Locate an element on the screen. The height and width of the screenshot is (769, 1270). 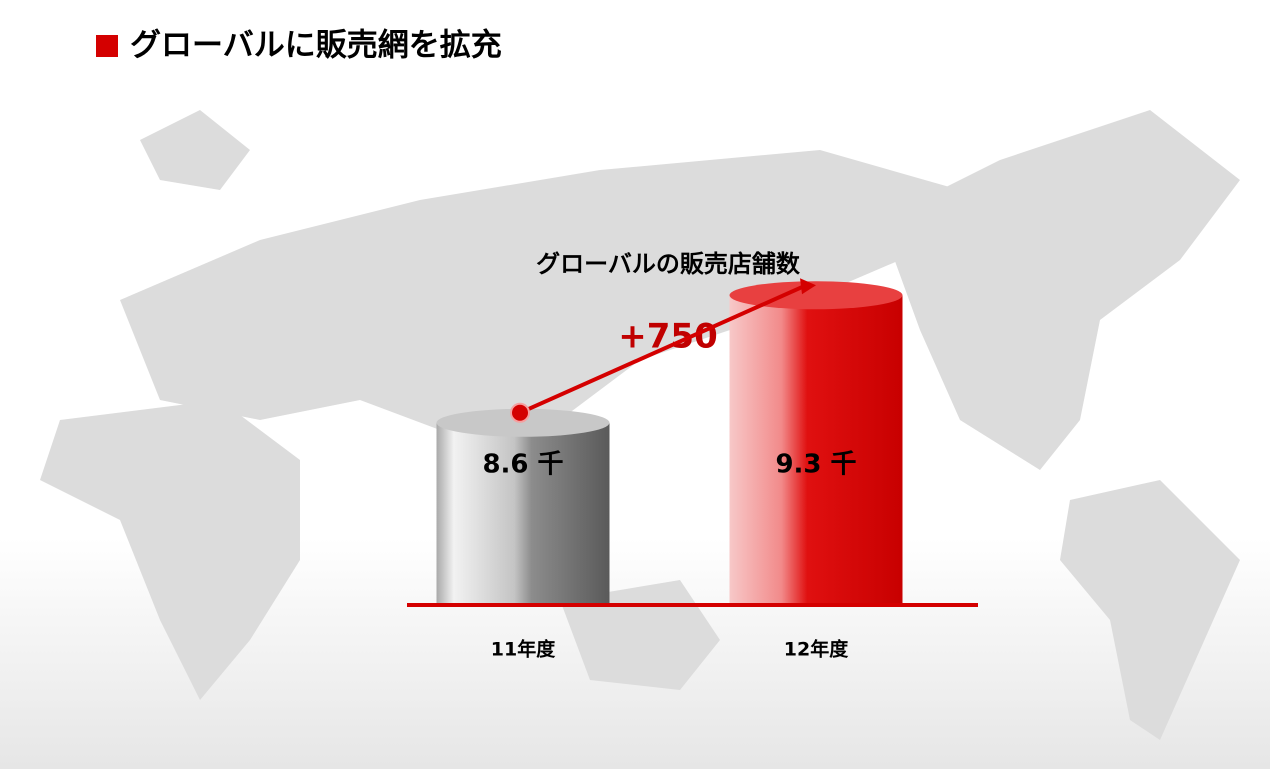
chart-title: グローバルの販売店舗数 is located at coordinates (668, 264).